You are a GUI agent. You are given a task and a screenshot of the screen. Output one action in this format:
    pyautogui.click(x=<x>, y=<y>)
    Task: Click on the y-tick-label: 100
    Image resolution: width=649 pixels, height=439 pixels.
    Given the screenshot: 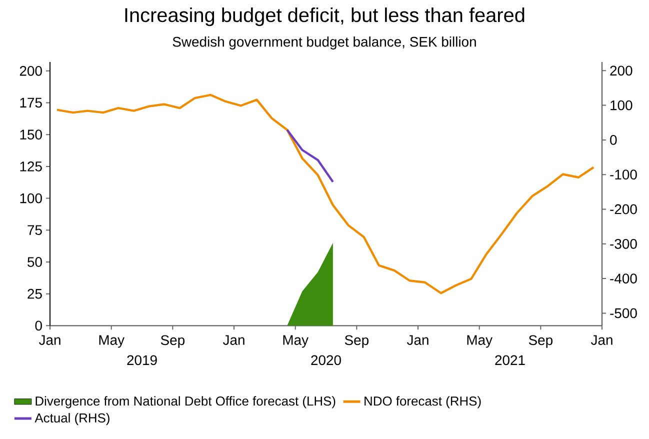 What is the action you would take?
    pyautogui.click(x=31, y=198)
    